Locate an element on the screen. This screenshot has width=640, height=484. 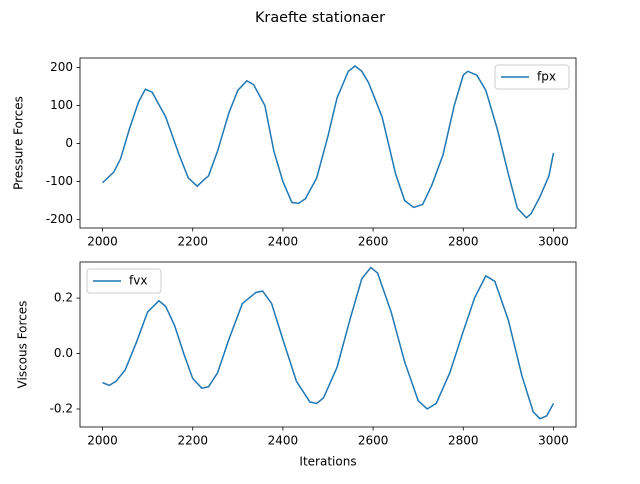
legend-label: fvx is located at coordinates (138, 281).